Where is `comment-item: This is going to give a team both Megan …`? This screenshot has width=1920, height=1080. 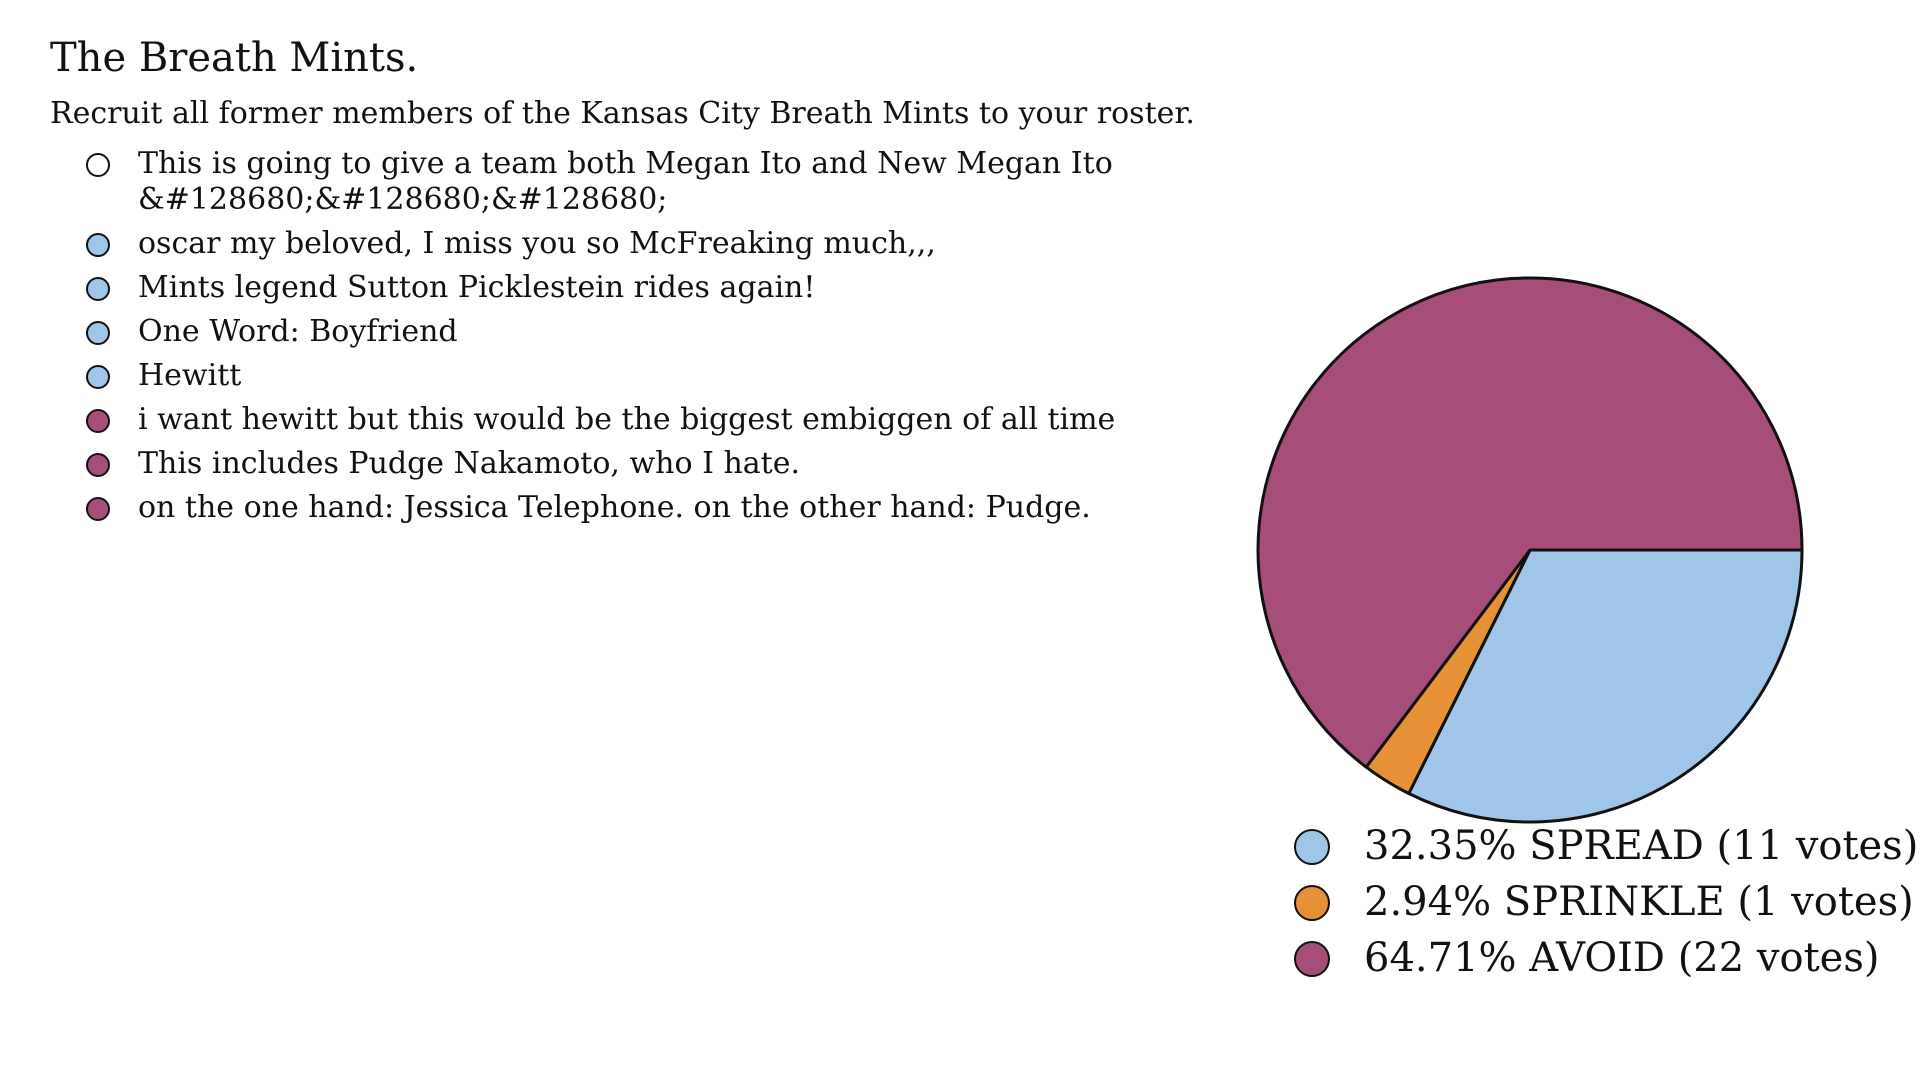
comment-item: This is going to give a team both Megan … is located at coordinates (614, 182).